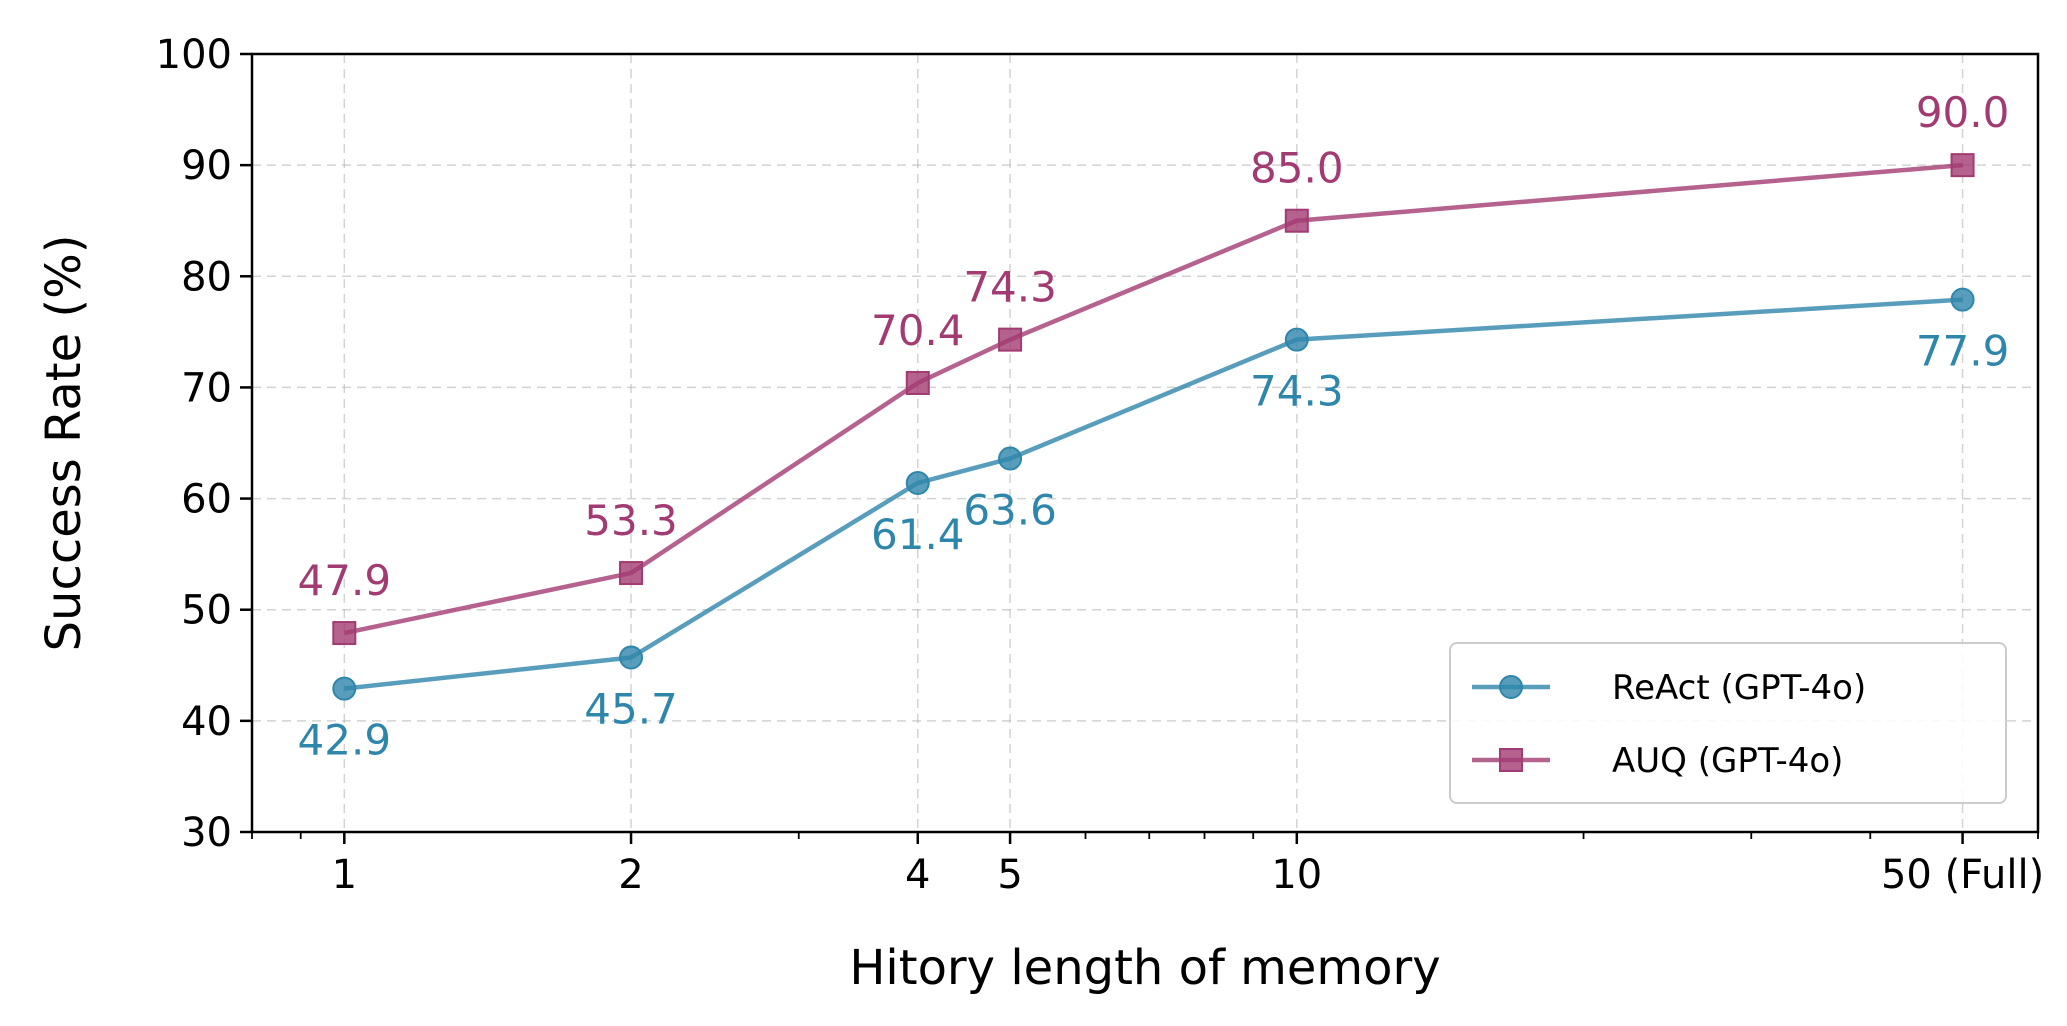 This screenshot has height=1026, width=2067. I want to click on data-label: 77.9, so click(1963, 351).